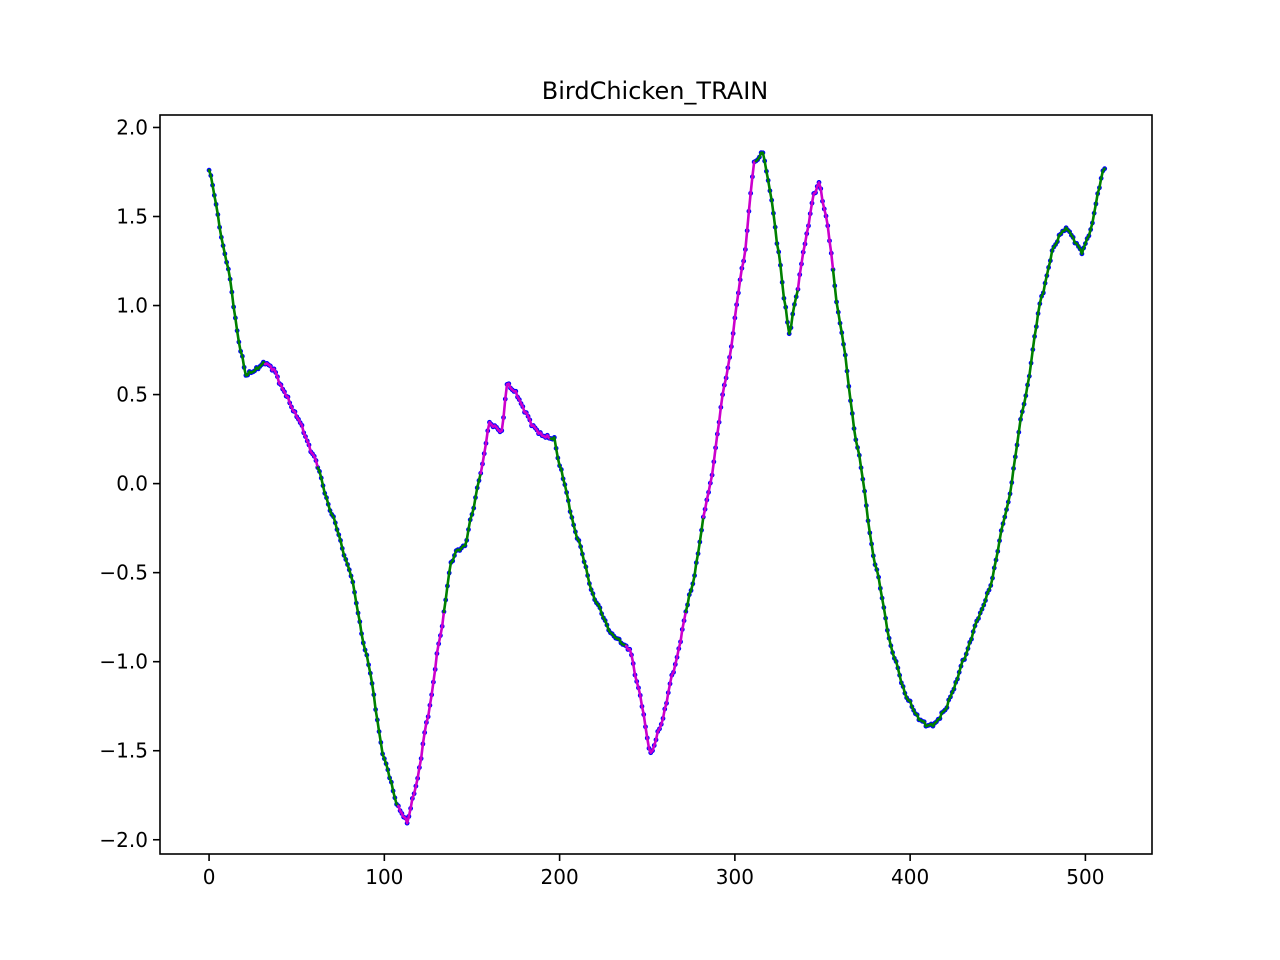 The height and width of the screenshot is (960, 1280). I want to click on y-tick-label: −1.0, so click(123, 662).